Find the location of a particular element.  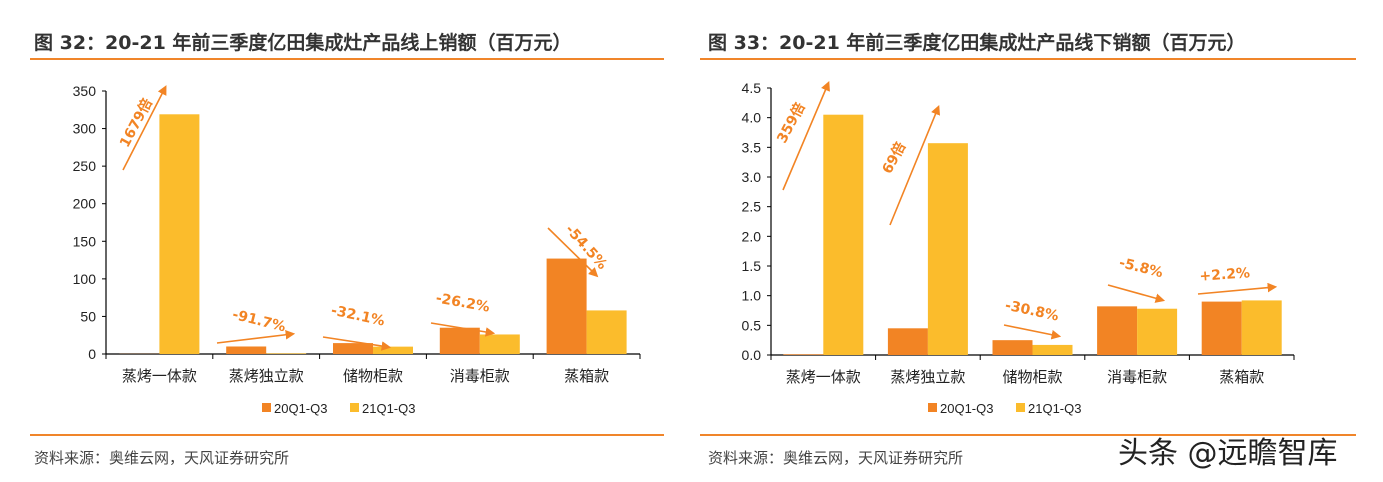

y-tick-label: 2.5 is located at coordinates (752, 207).